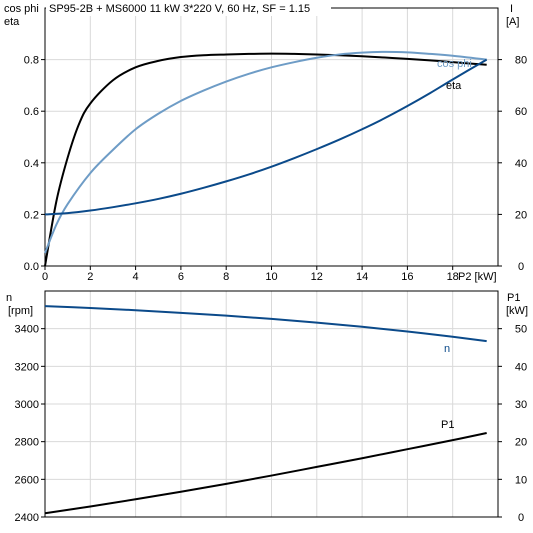  I want to click on top-right-tick-label: 60, so click(521, 112).